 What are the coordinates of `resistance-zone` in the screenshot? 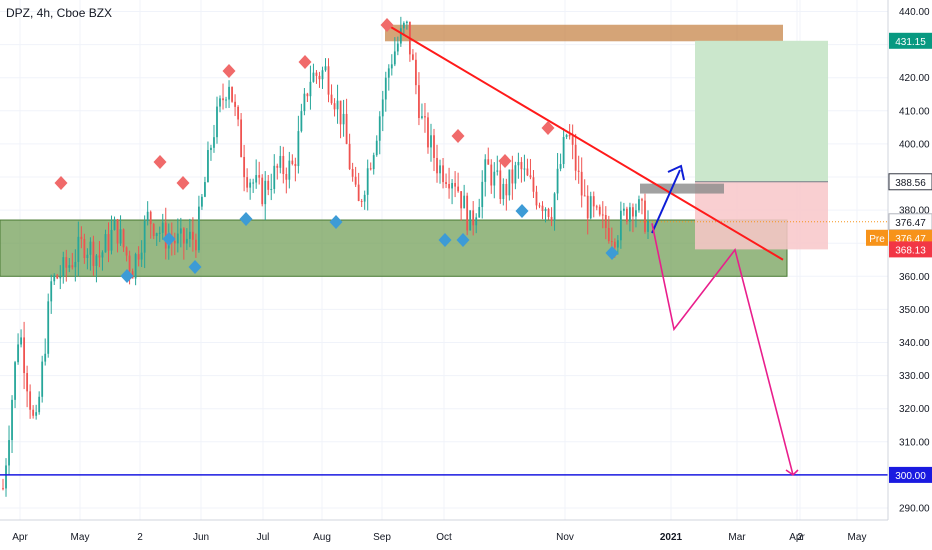 It's located at (584, 33).